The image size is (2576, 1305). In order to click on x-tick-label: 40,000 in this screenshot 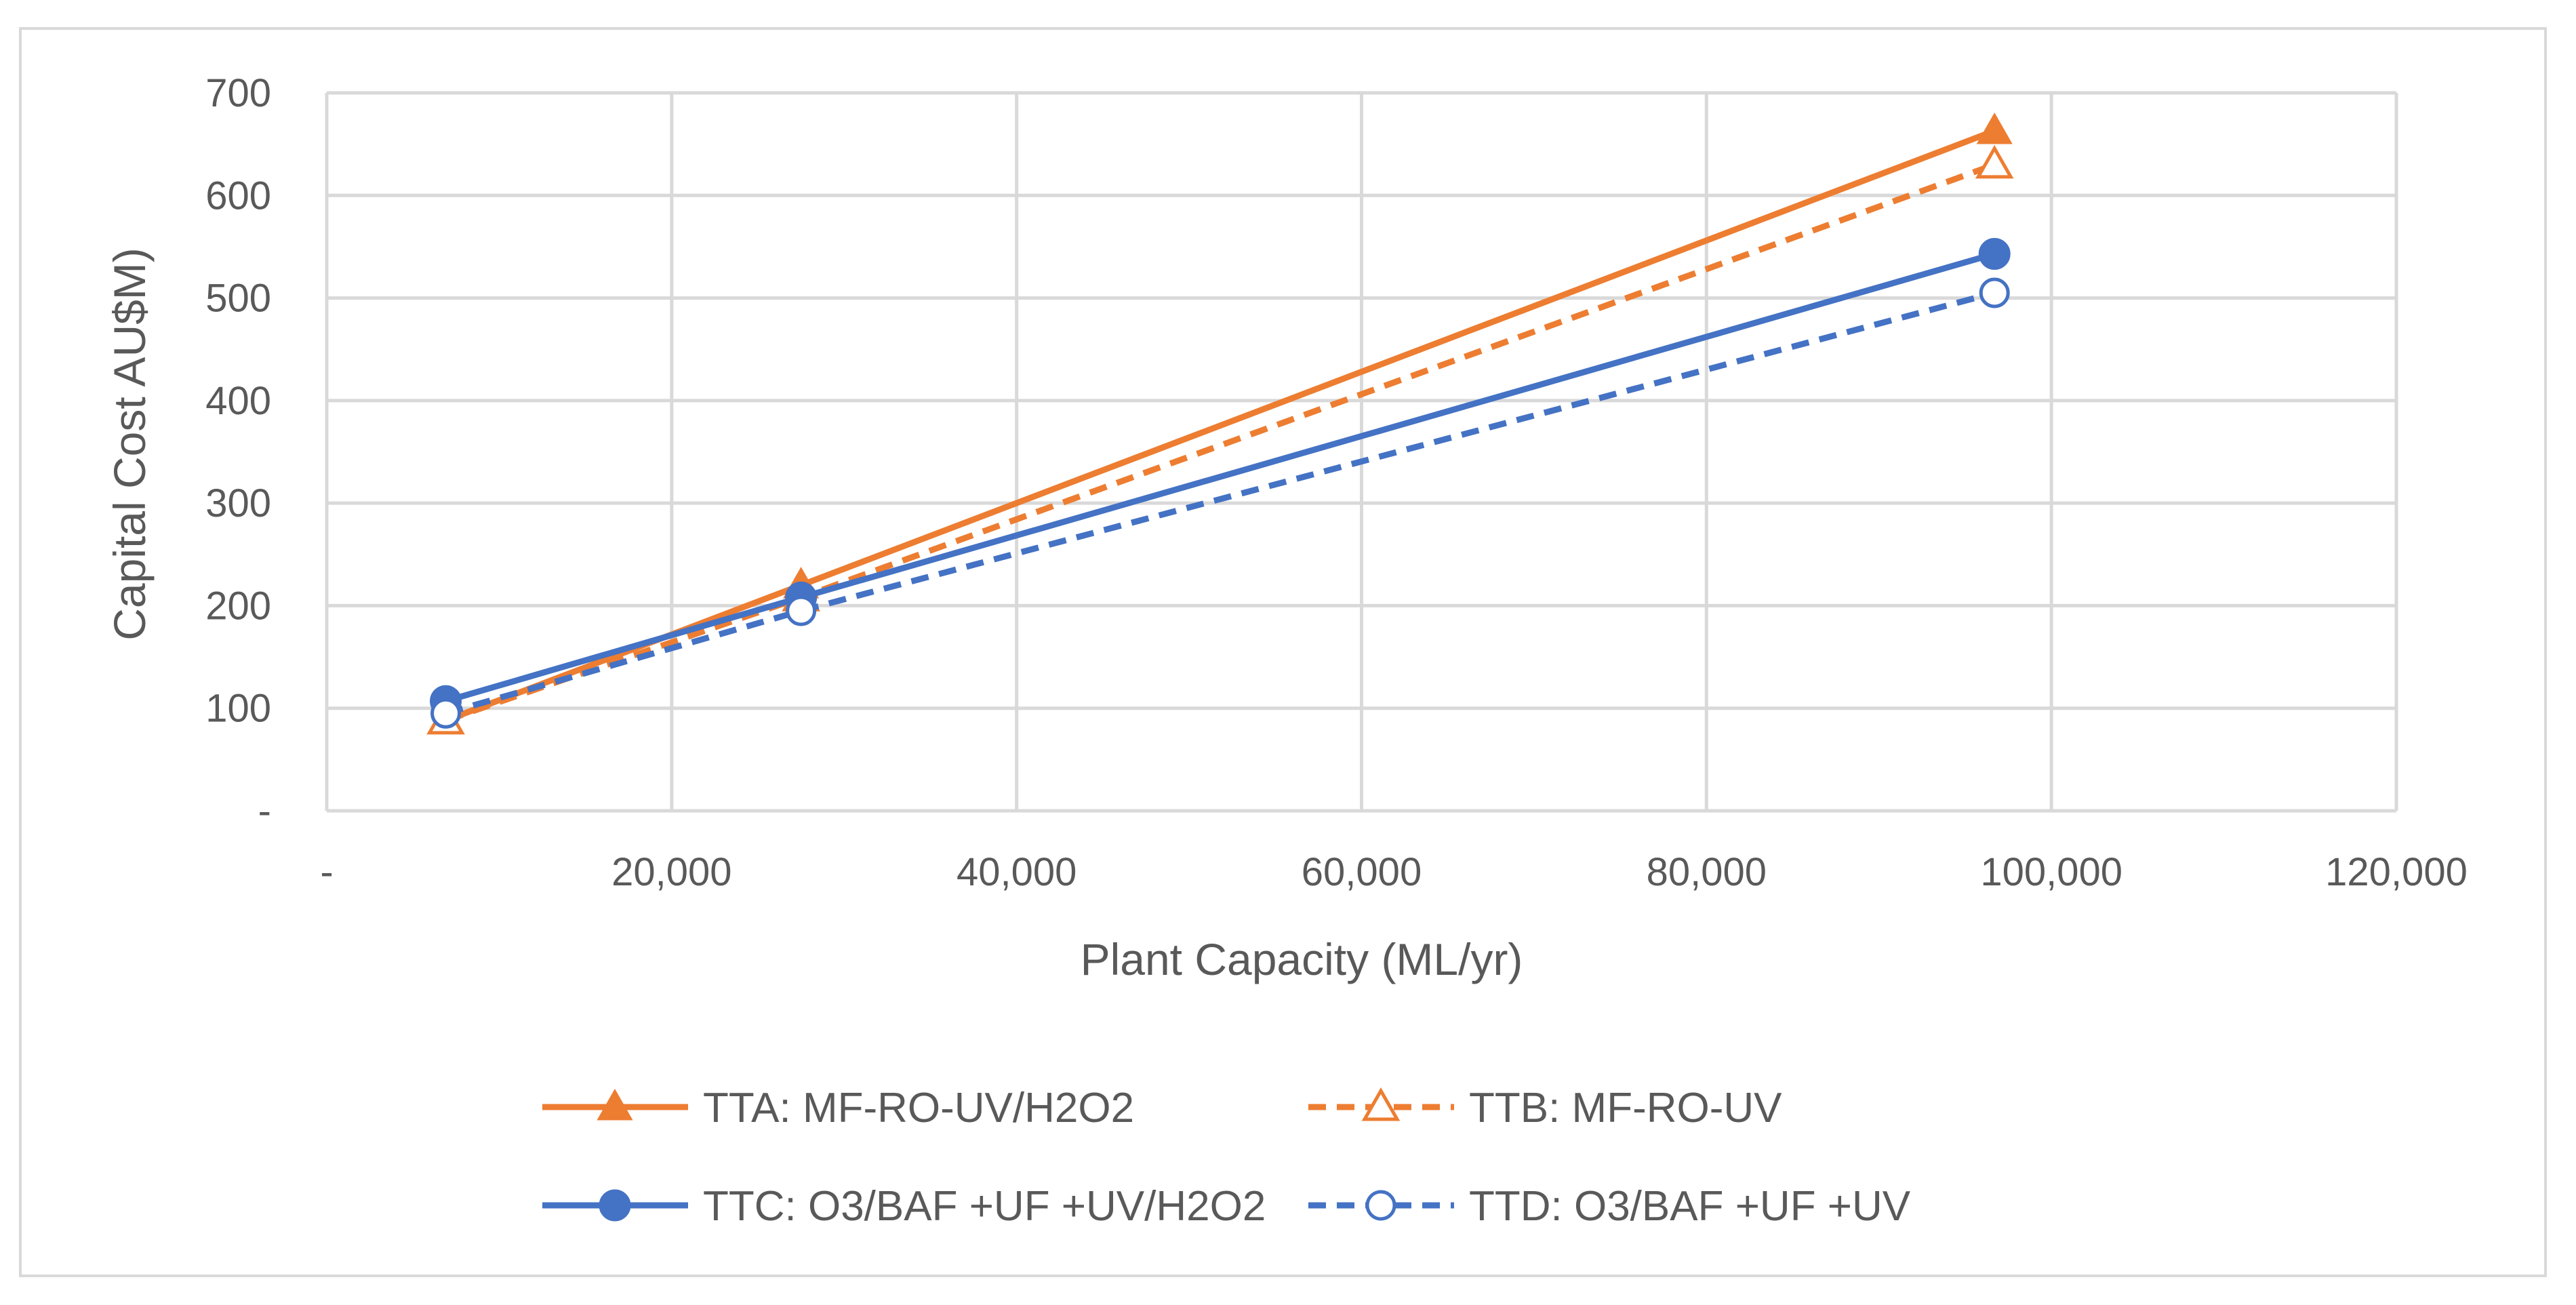, I will do `click(1016, 872)`.